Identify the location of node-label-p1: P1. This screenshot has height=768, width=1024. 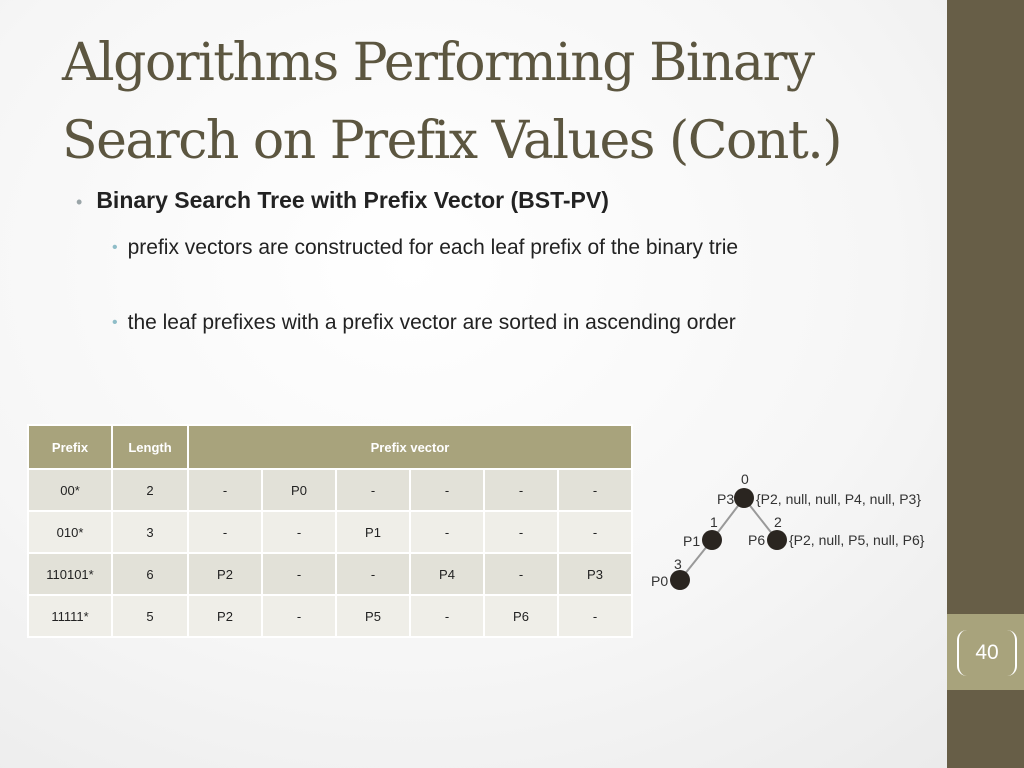
(691, 541).